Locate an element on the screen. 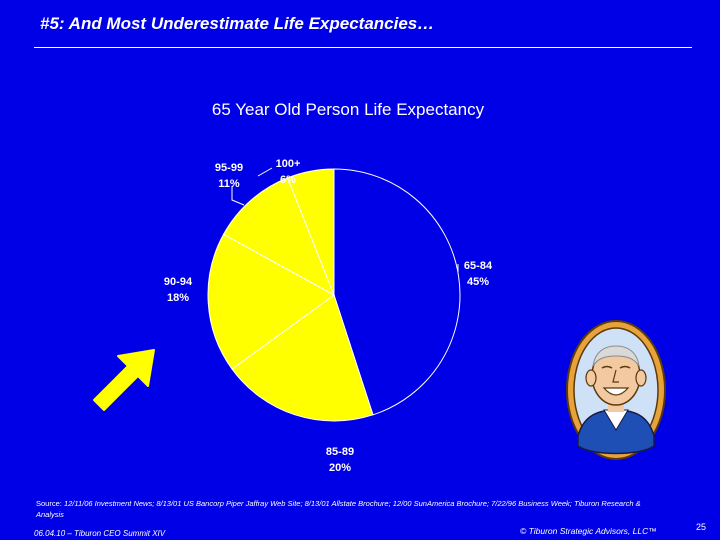 This screenshot has height=540, width=720. page-number: 25 is located at coordinates (701, 527).